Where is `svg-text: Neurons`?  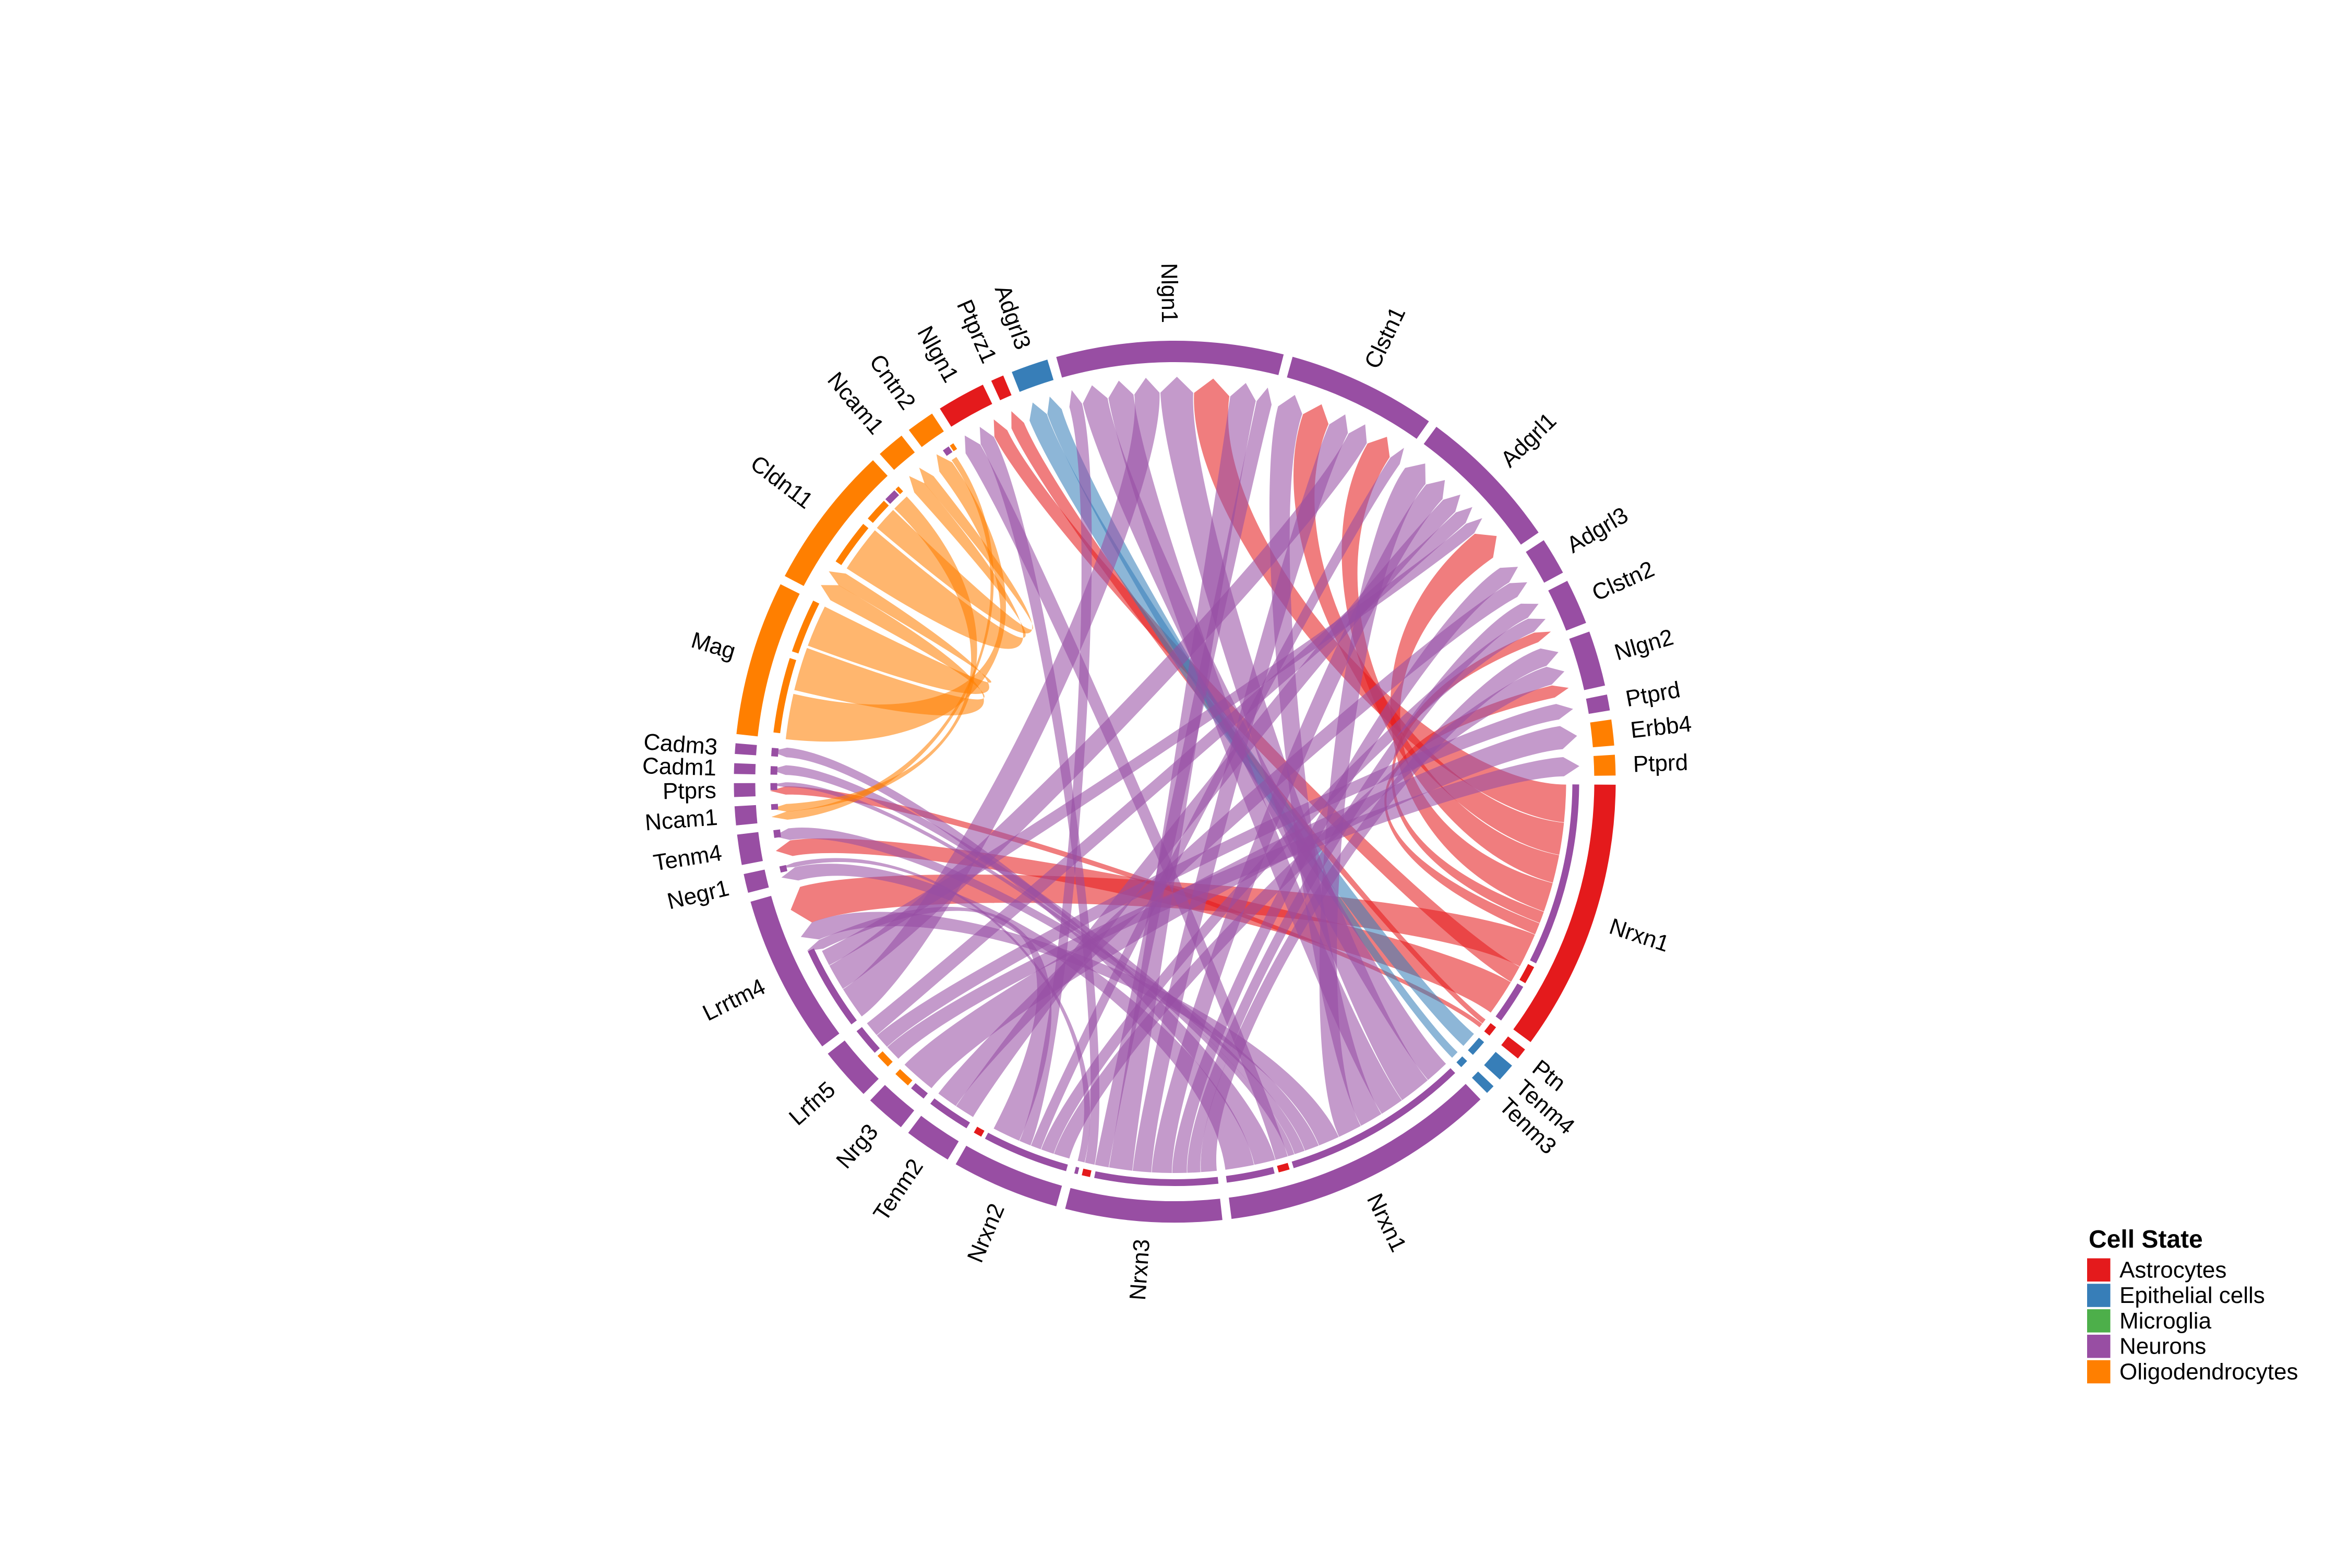 svg-text: Neurons is located at coordinates (2162, 1346).